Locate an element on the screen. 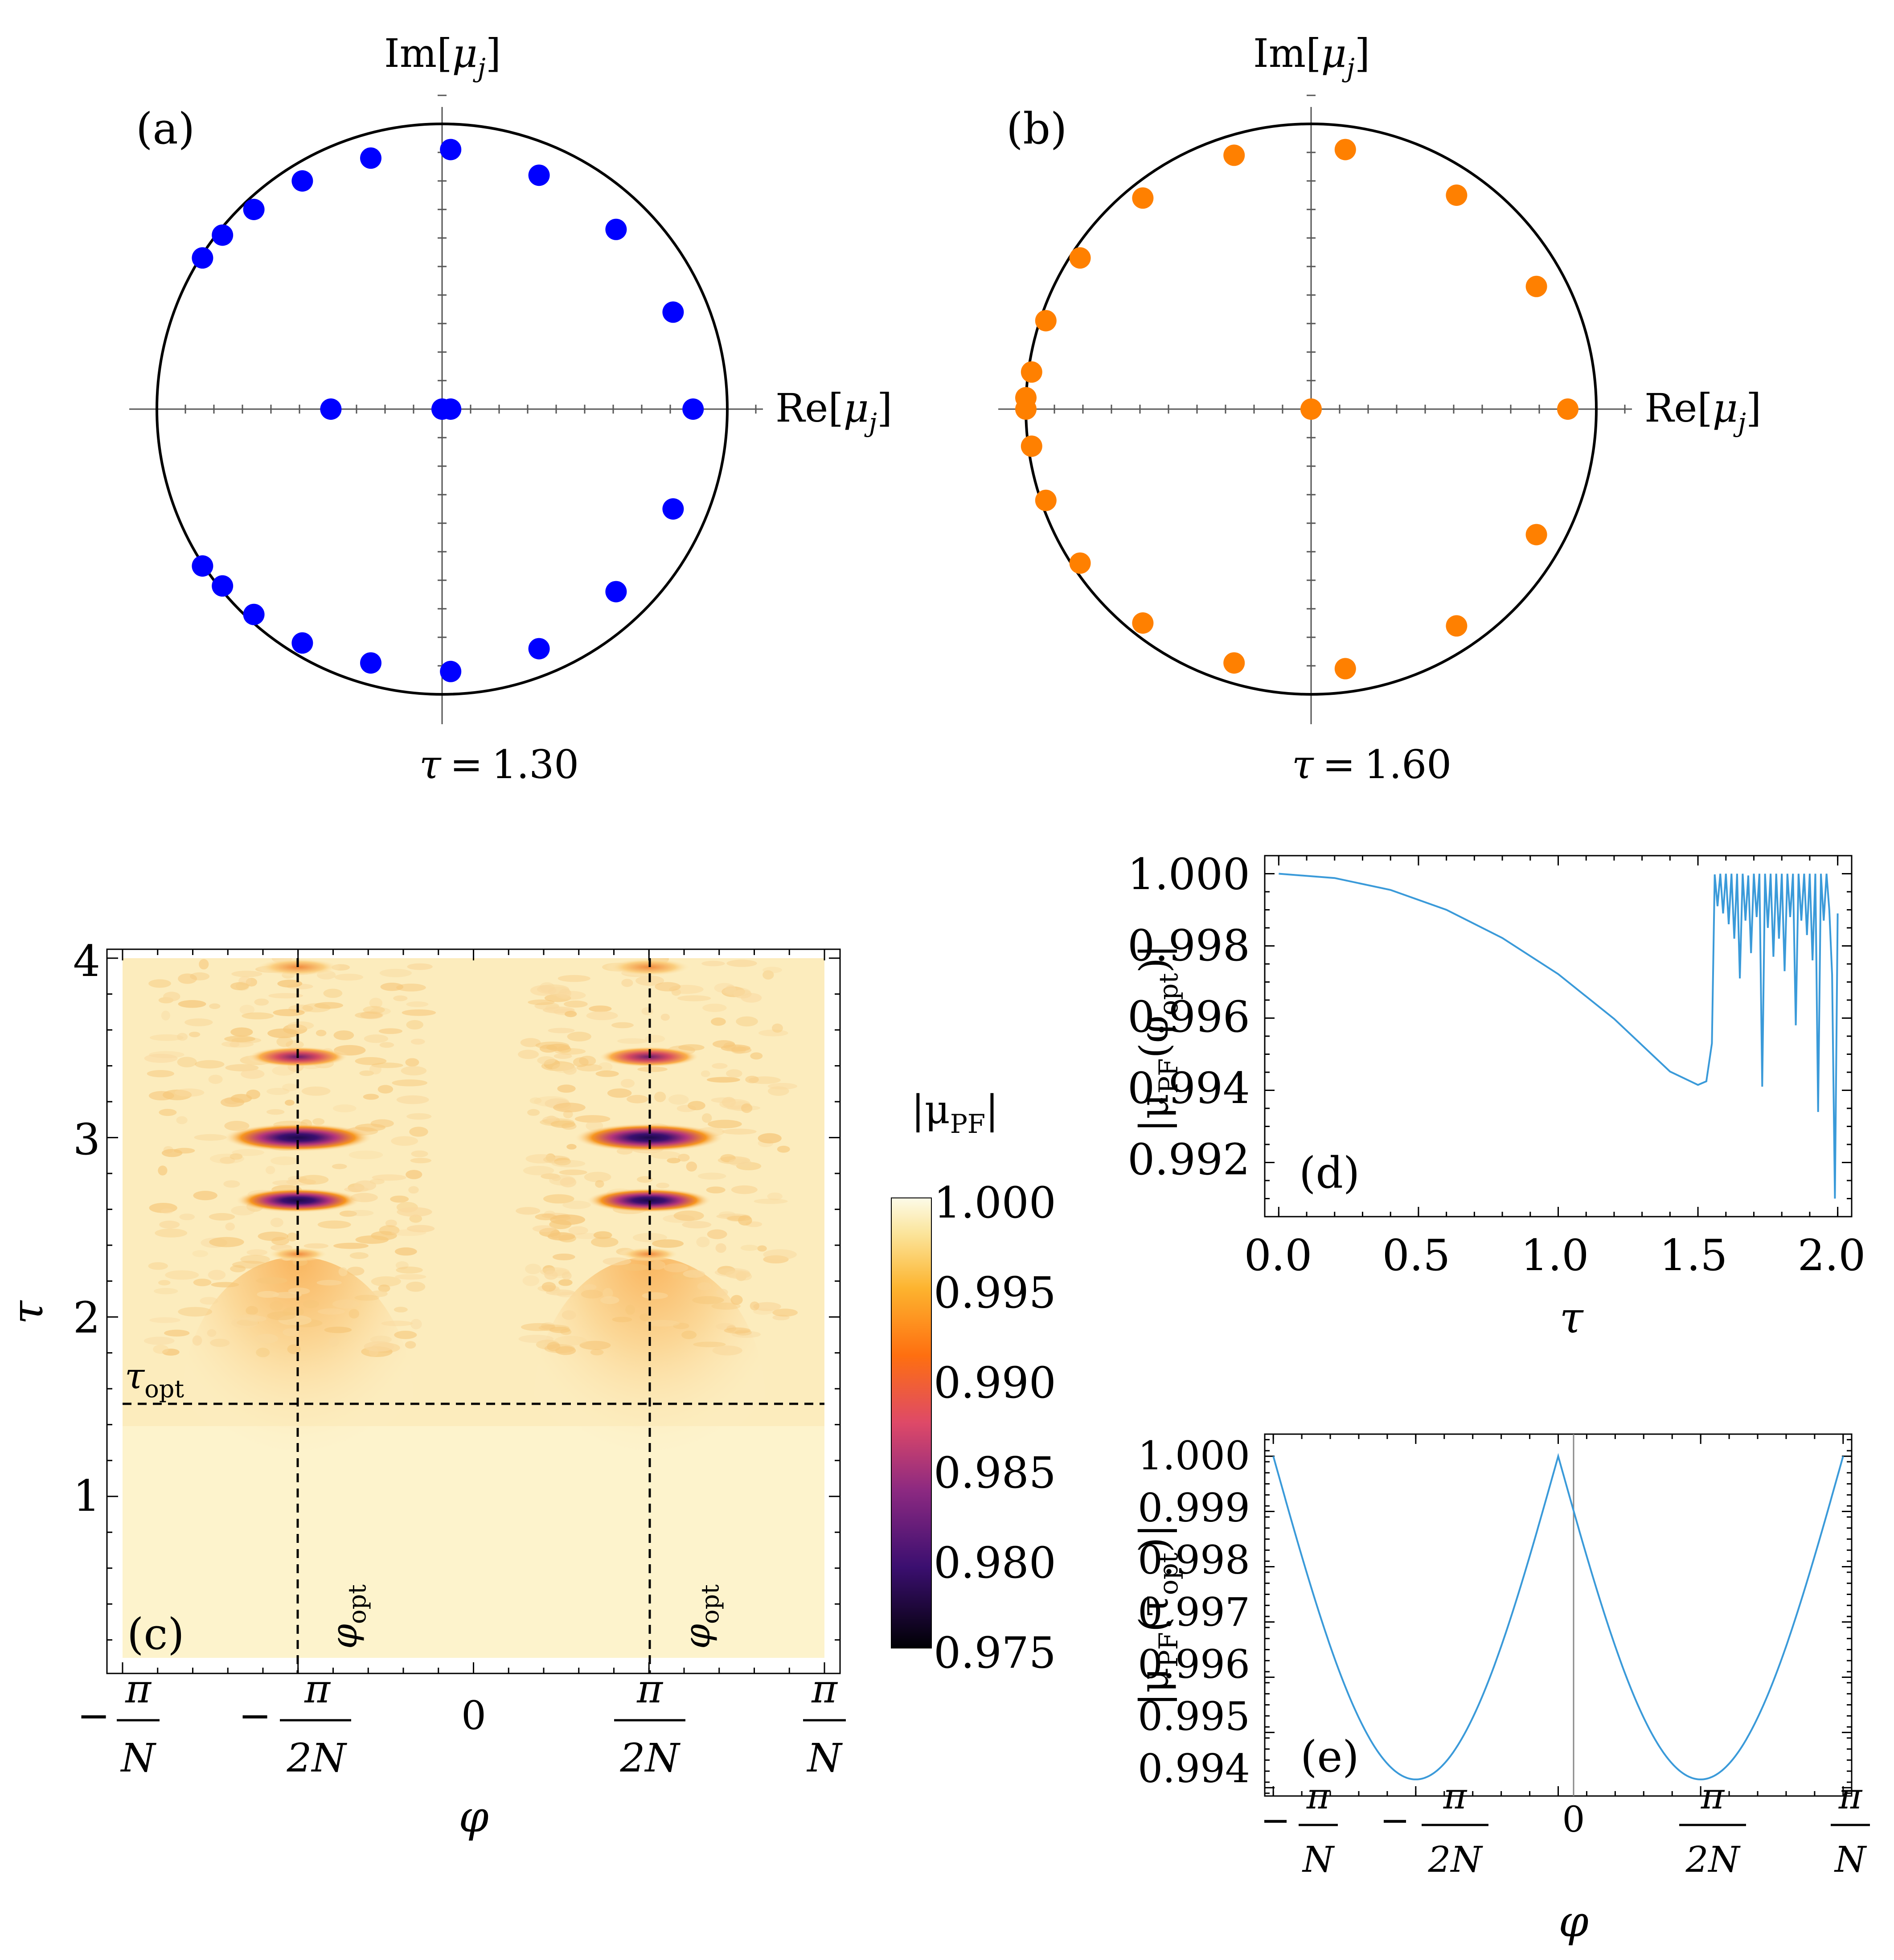  c-ytick-2: 2 is located at coordinates (86, 1318).